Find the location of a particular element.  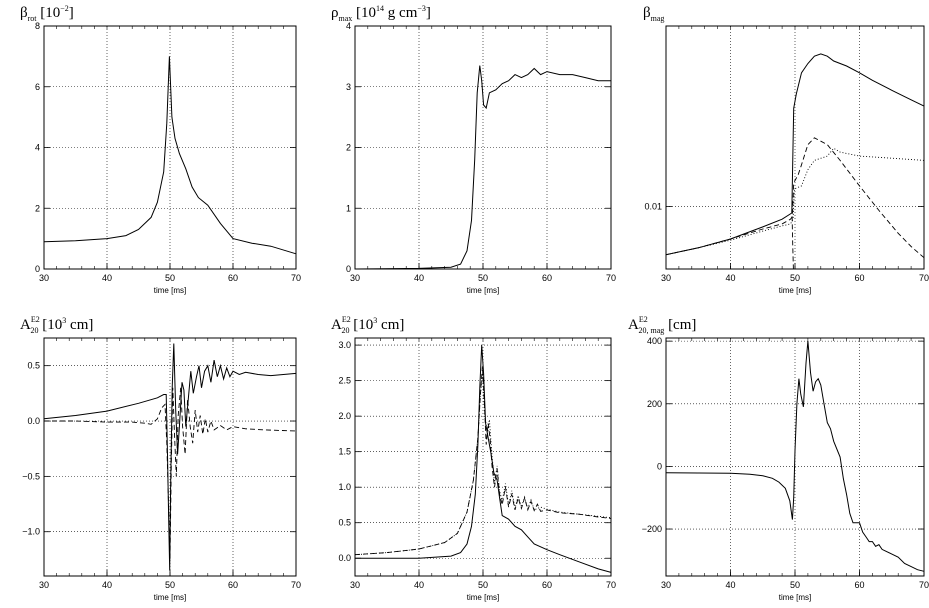

panel-5-y-tick-label: 2.0 is located at coordinates (344, 416).